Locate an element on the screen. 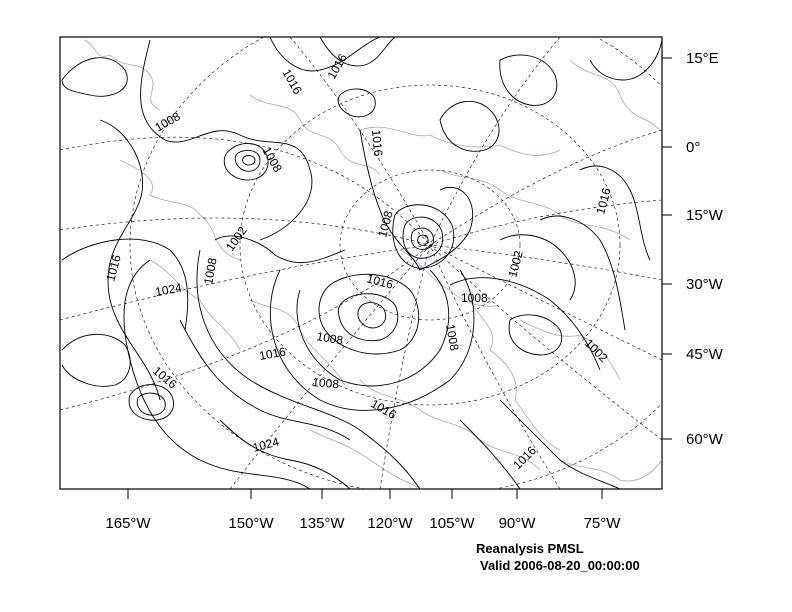 This screenshot has width=792, height=612. longitude-label: 120°W is located at coordinates (390, 523).